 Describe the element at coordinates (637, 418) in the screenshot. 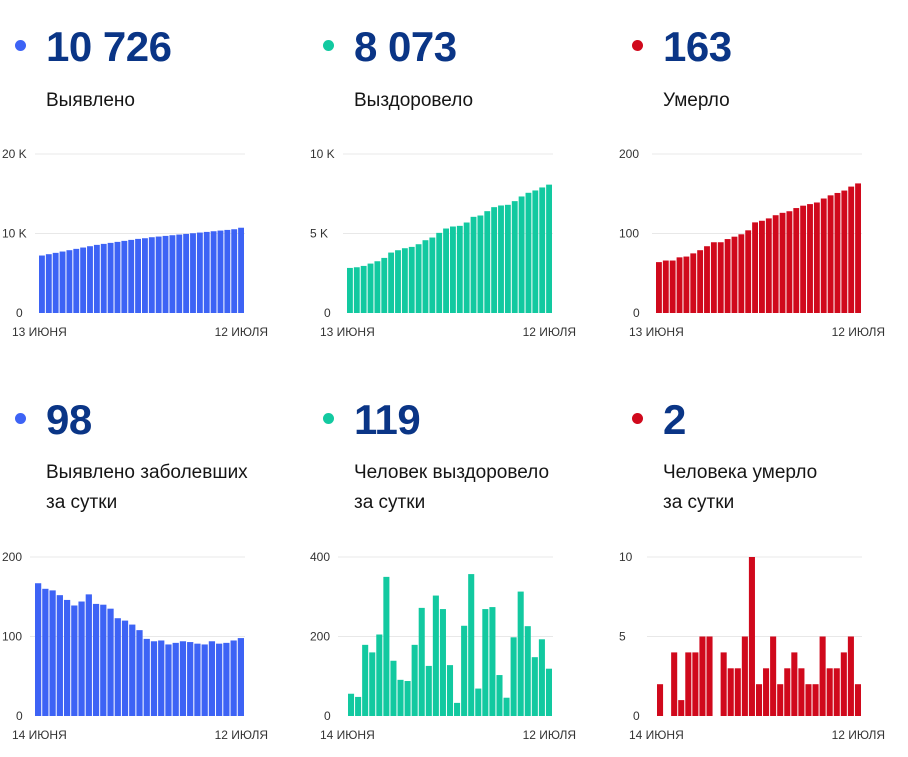

I see `legend-dot-red` at that location.